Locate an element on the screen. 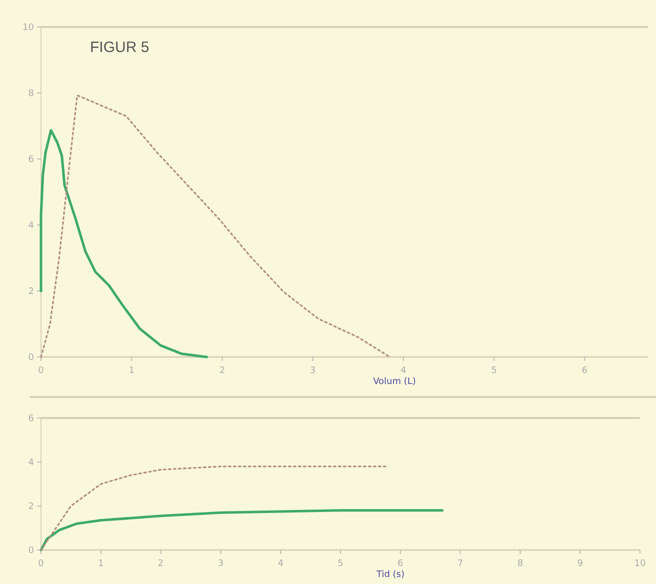 The width and height of the screenshot is (656, 584). x-tick-label: 10 is located at coordinates (640, 564).